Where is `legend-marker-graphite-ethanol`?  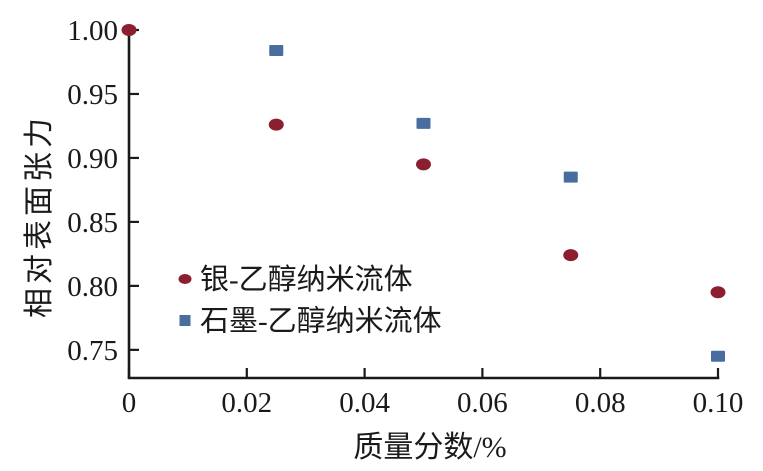
legend-marker-graphite-ethanol is located at coordinates (185, 320).